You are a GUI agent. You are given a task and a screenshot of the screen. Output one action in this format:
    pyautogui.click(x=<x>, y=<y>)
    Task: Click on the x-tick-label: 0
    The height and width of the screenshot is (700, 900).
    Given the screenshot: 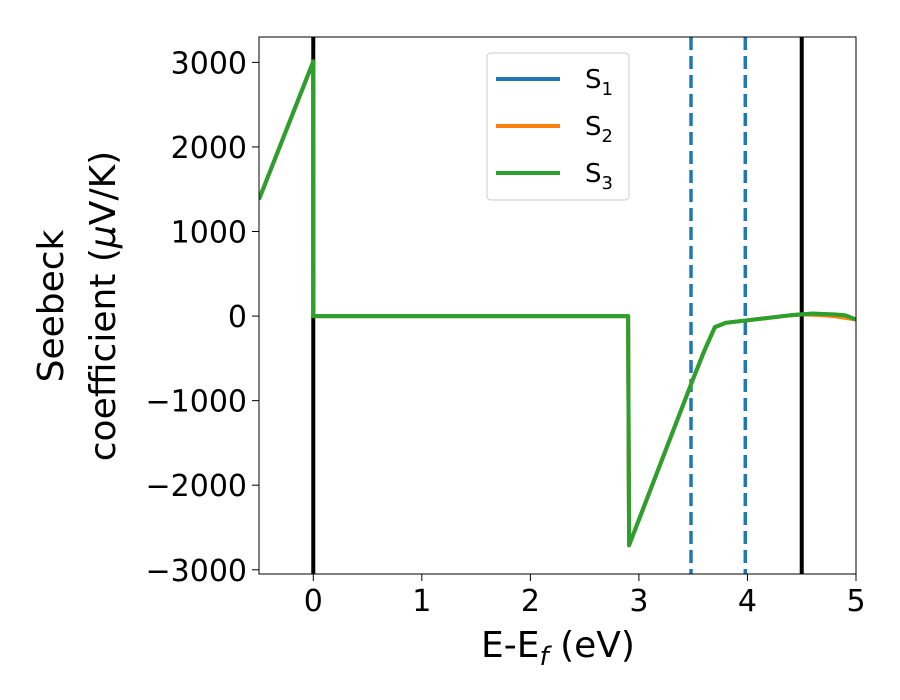 What is the action you would take?
    pyautogui.click(x=313, y=601)
    